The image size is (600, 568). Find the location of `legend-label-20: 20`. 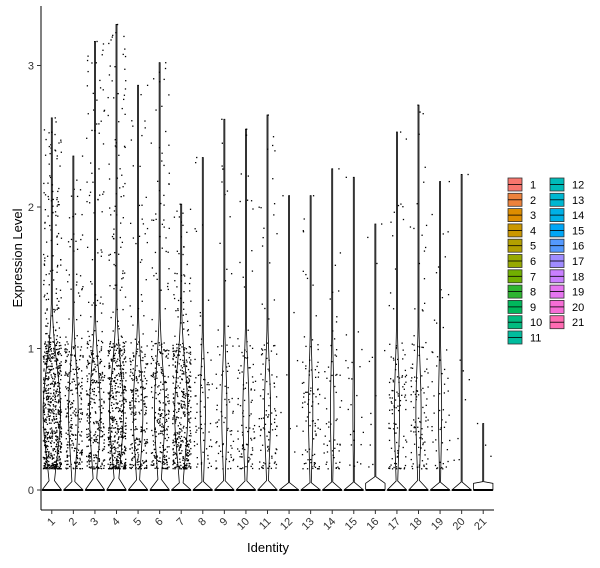

legend-label-20: 20 is located at coordinates (578, 308).